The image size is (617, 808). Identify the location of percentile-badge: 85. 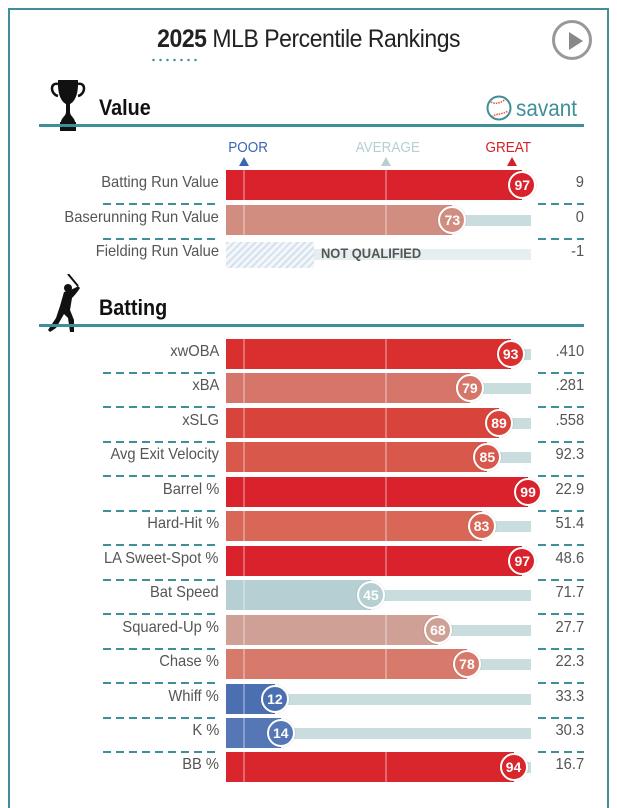
(487, 457).